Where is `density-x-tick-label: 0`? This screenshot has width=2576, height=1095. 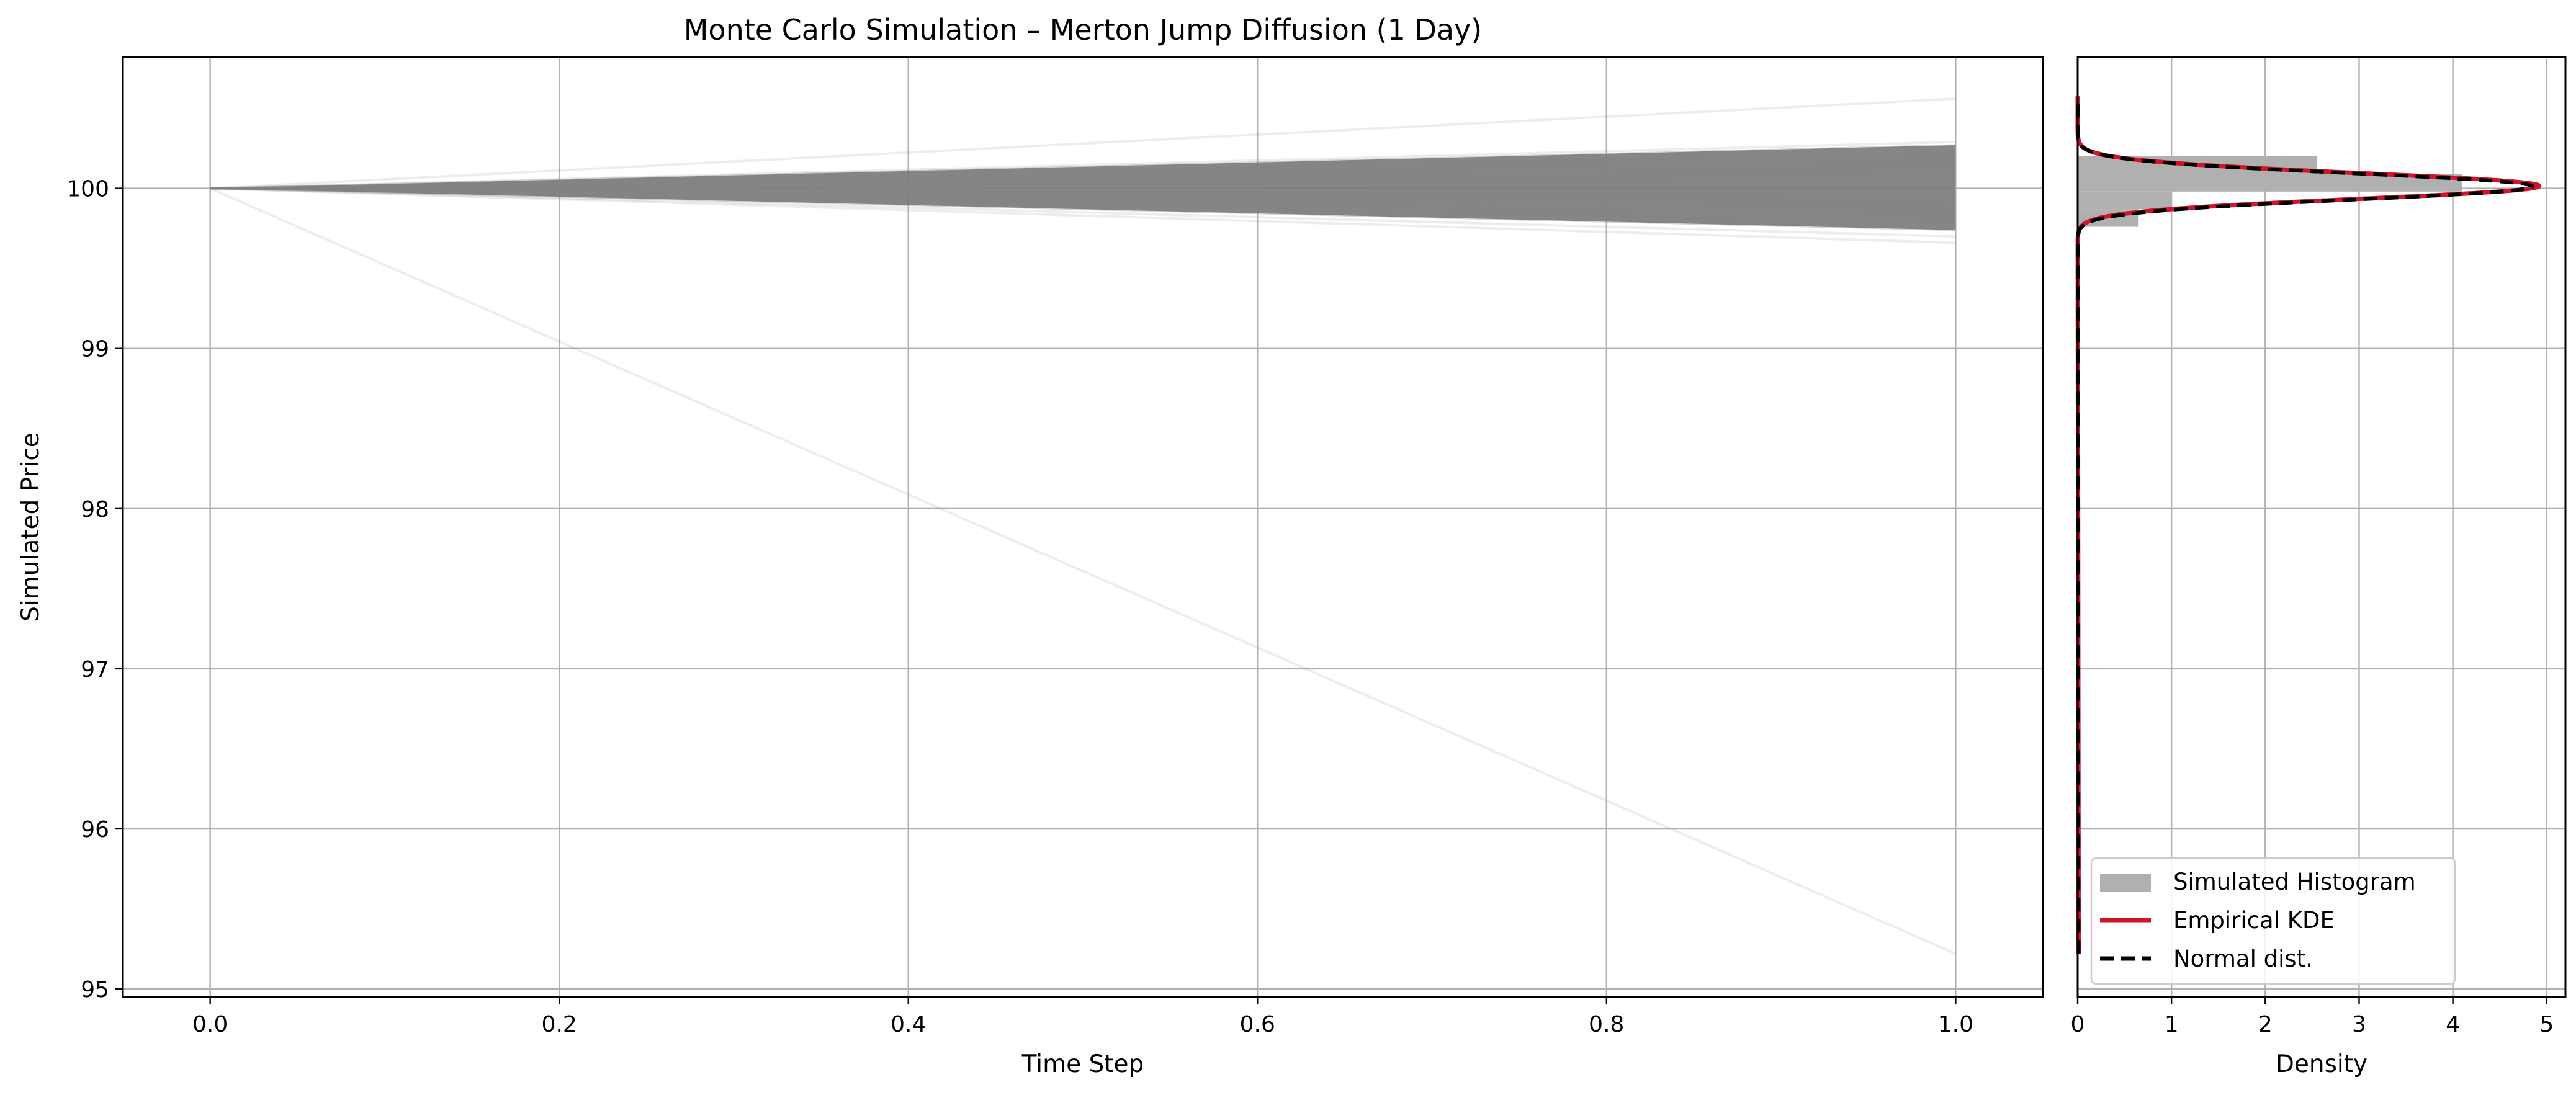
density-x-tick-label: 0 is located at coordinates (2078, 1024).